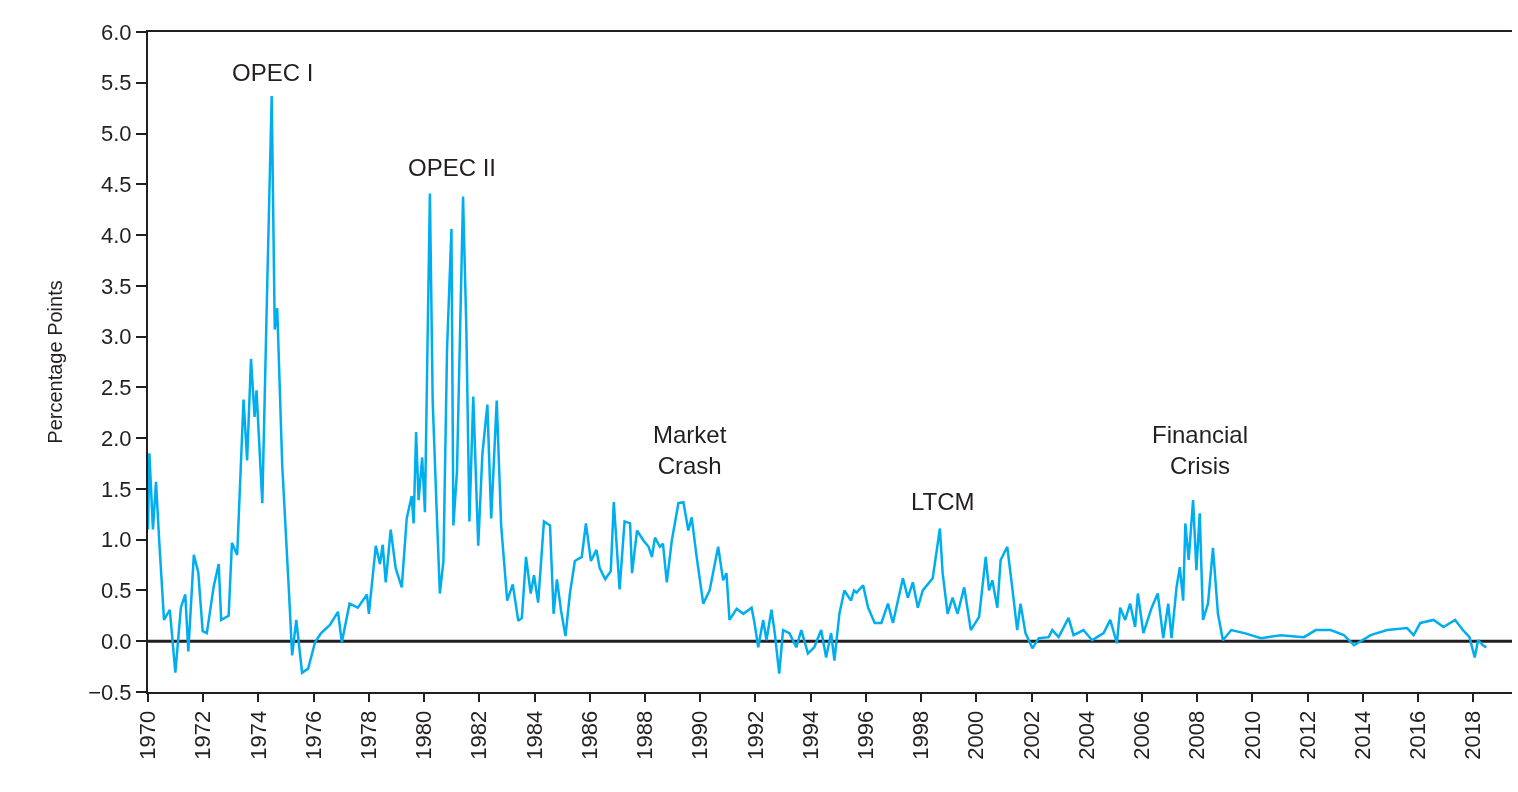  Describe the element at coordinates (258, 735) in the screenshot. I see `x-tick-label: 1974` at that location.